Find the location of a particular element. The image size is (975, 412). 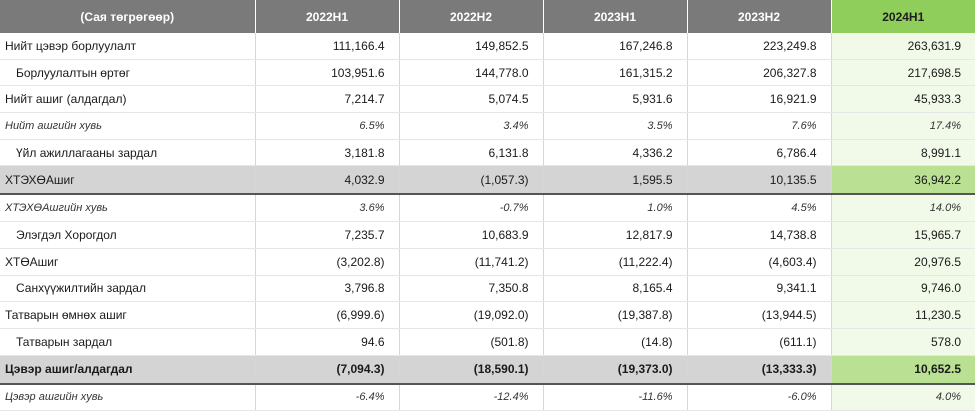

row-label: Борлуулалтын өртөг is located at coordinates (128, 73).